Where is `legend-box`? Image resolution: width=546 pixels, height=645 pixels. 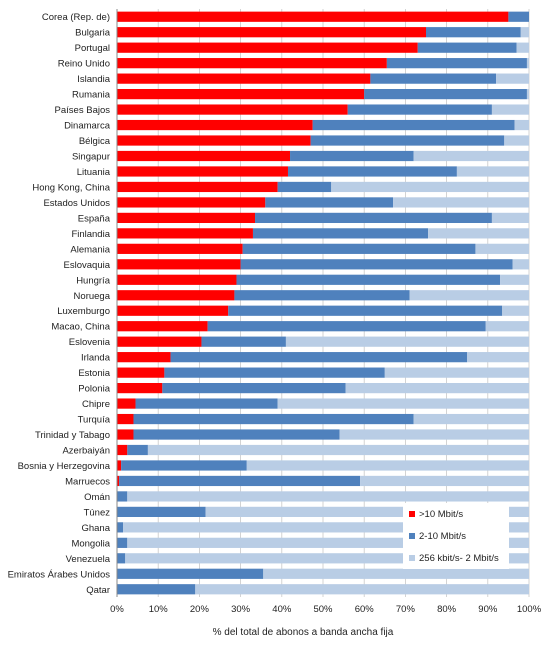 legend-box is located at coordinates (456, 536).